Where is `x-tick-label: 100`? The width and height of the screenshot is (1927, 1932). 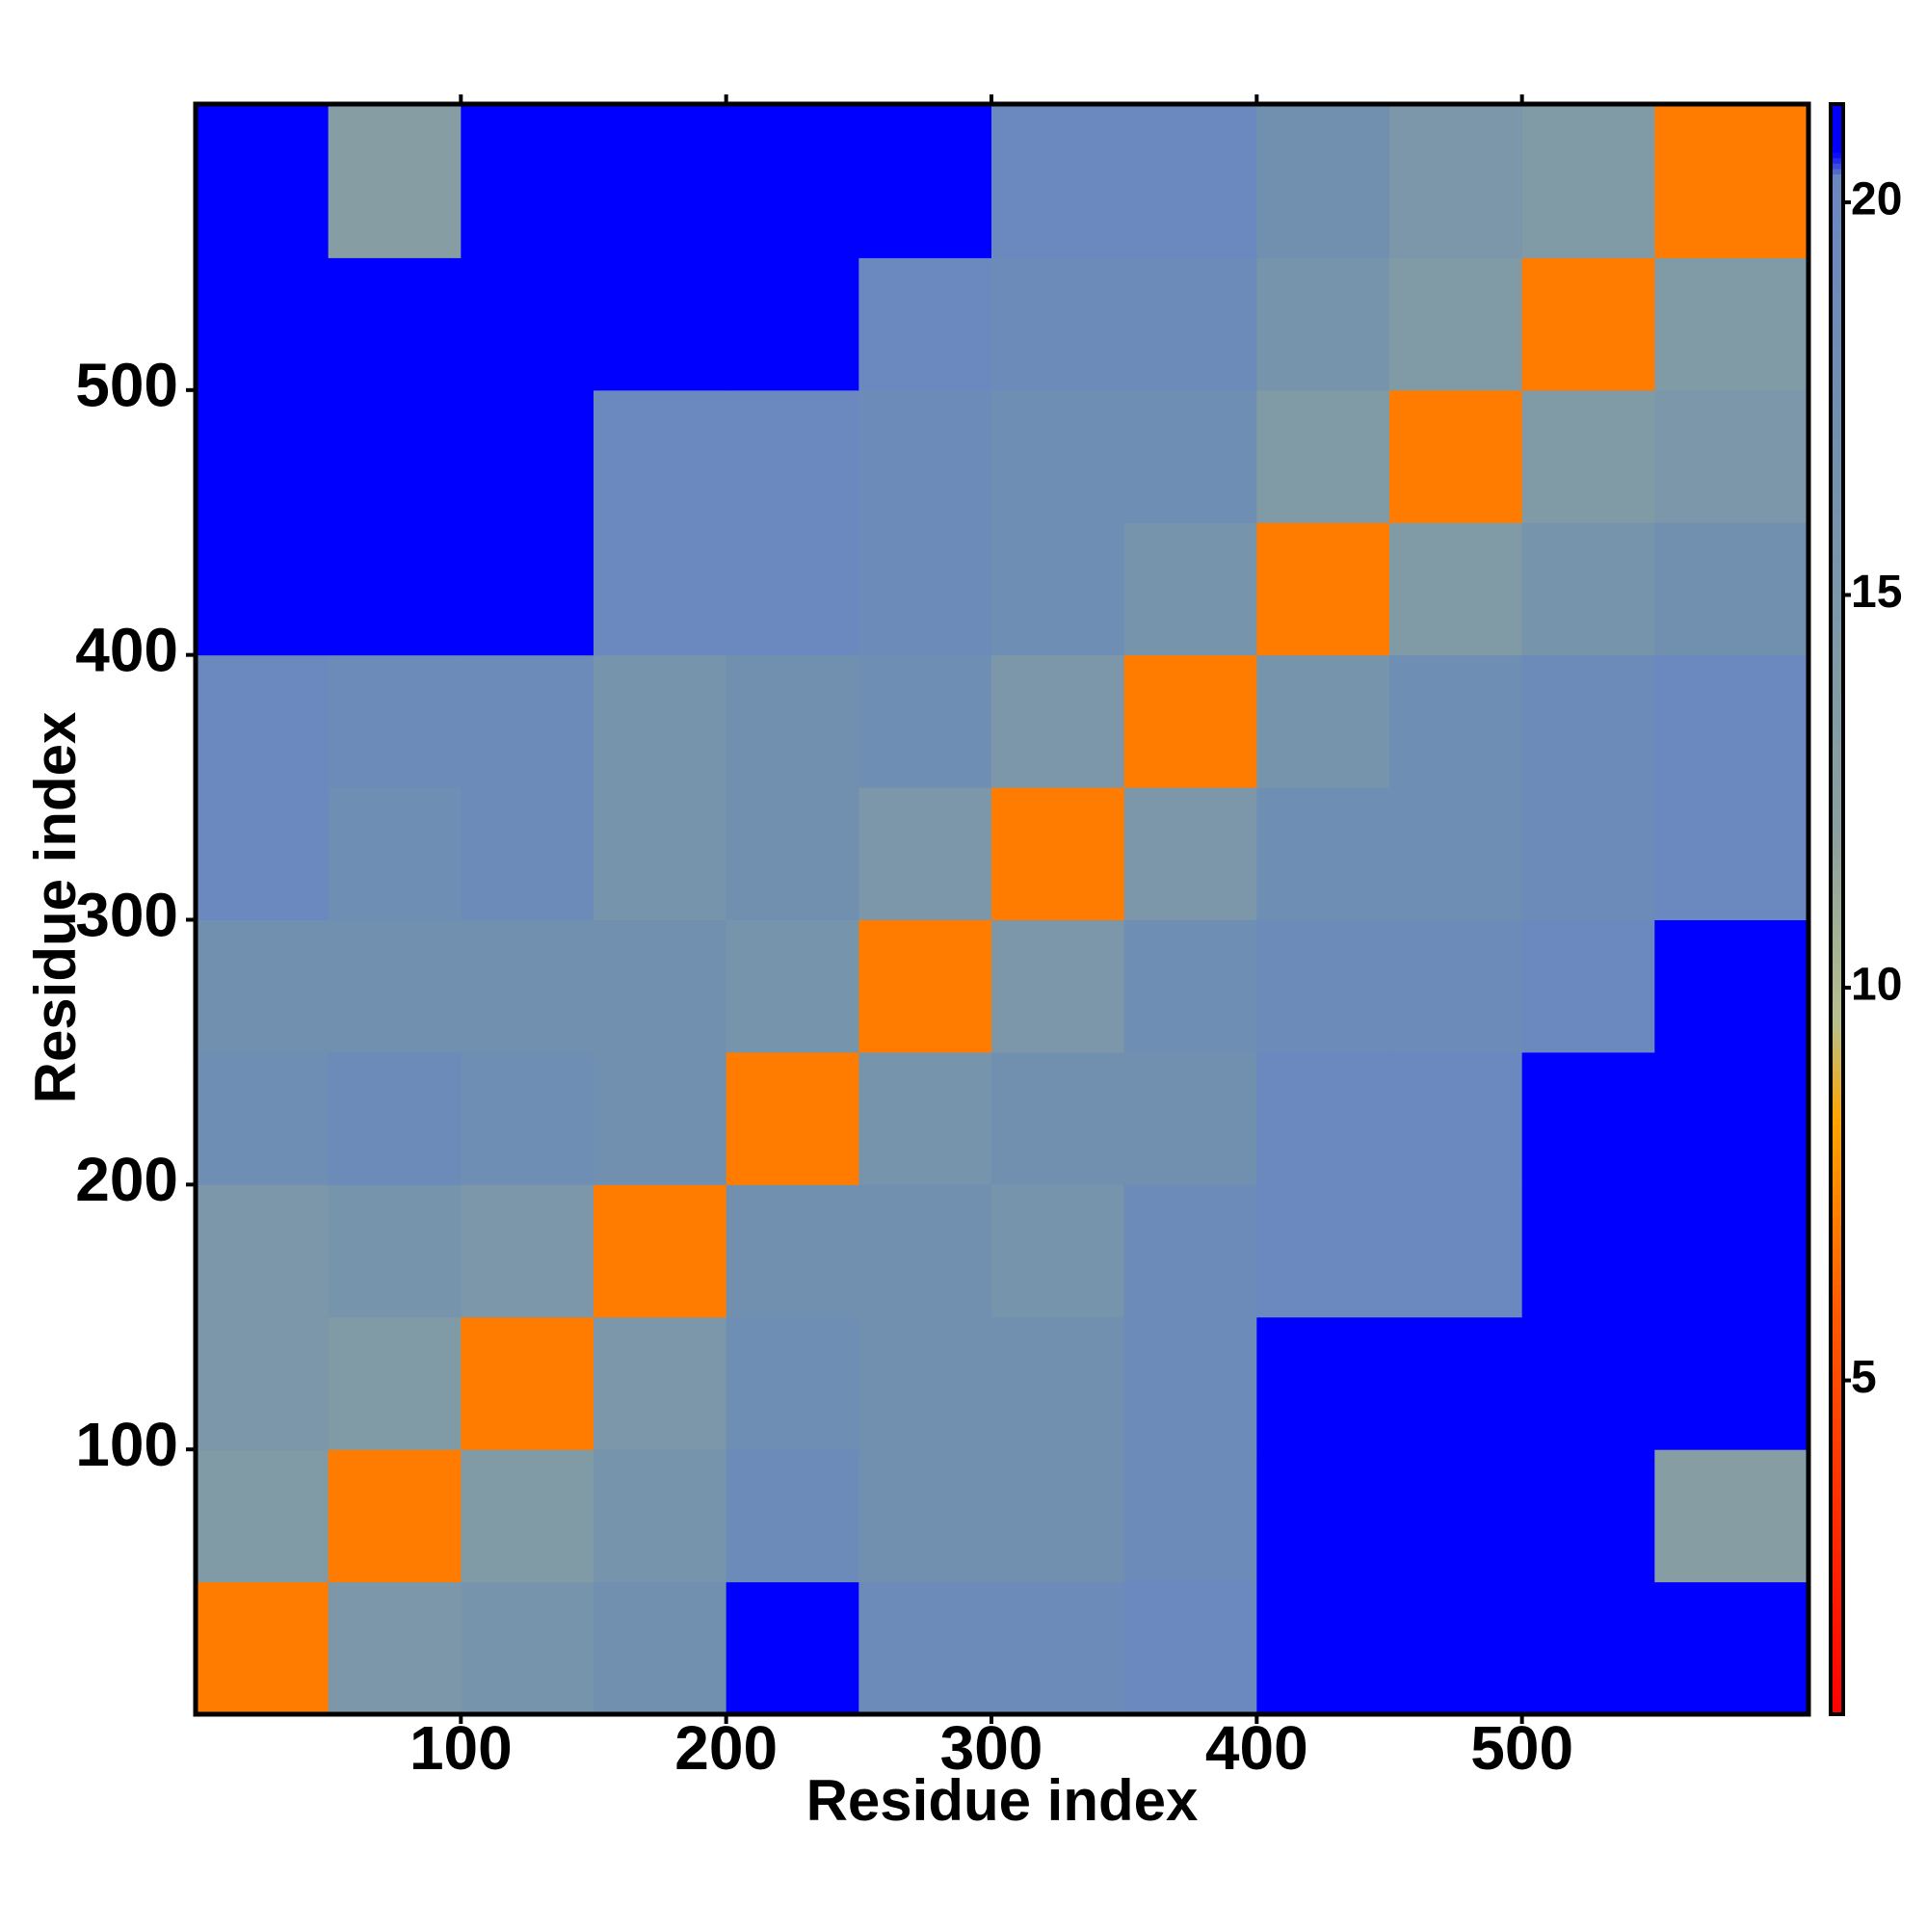 x-tick-label: 100 is located at coordinates (461, 1748).